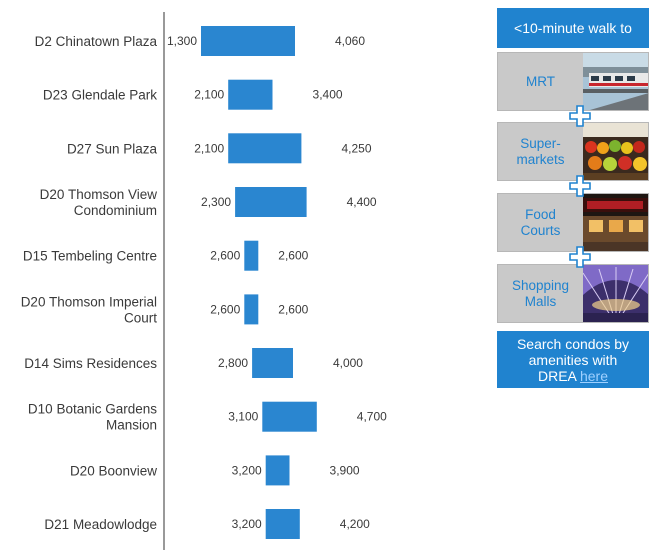 This screenshot has height=560, width=657. I want to click on category-label: D14 Sims Residences, so click(90, 363).